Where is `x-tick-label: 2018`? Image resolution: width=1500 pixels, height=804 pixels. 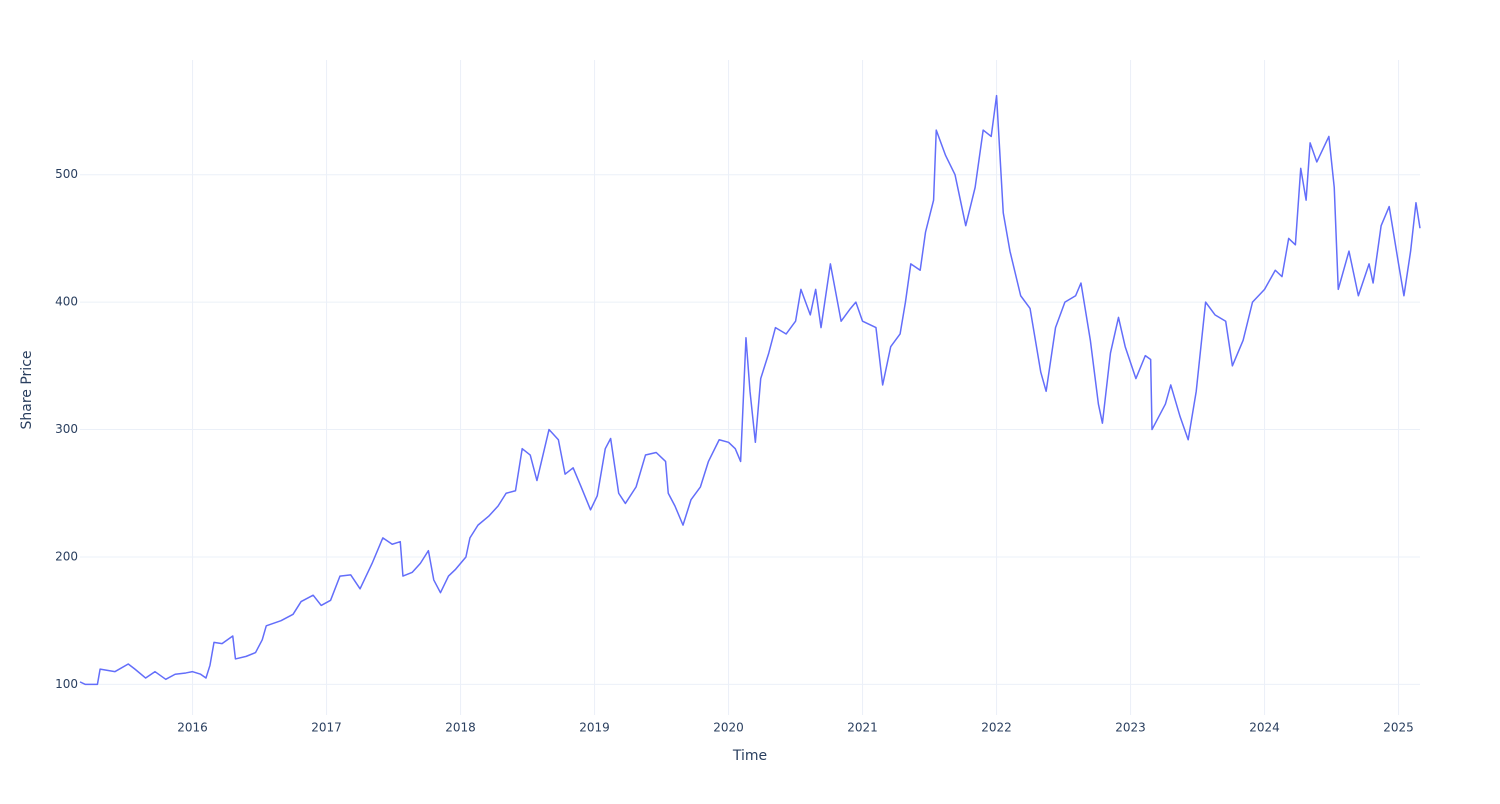
x-tick-label: 2018 is located at coordinates (460, 728).